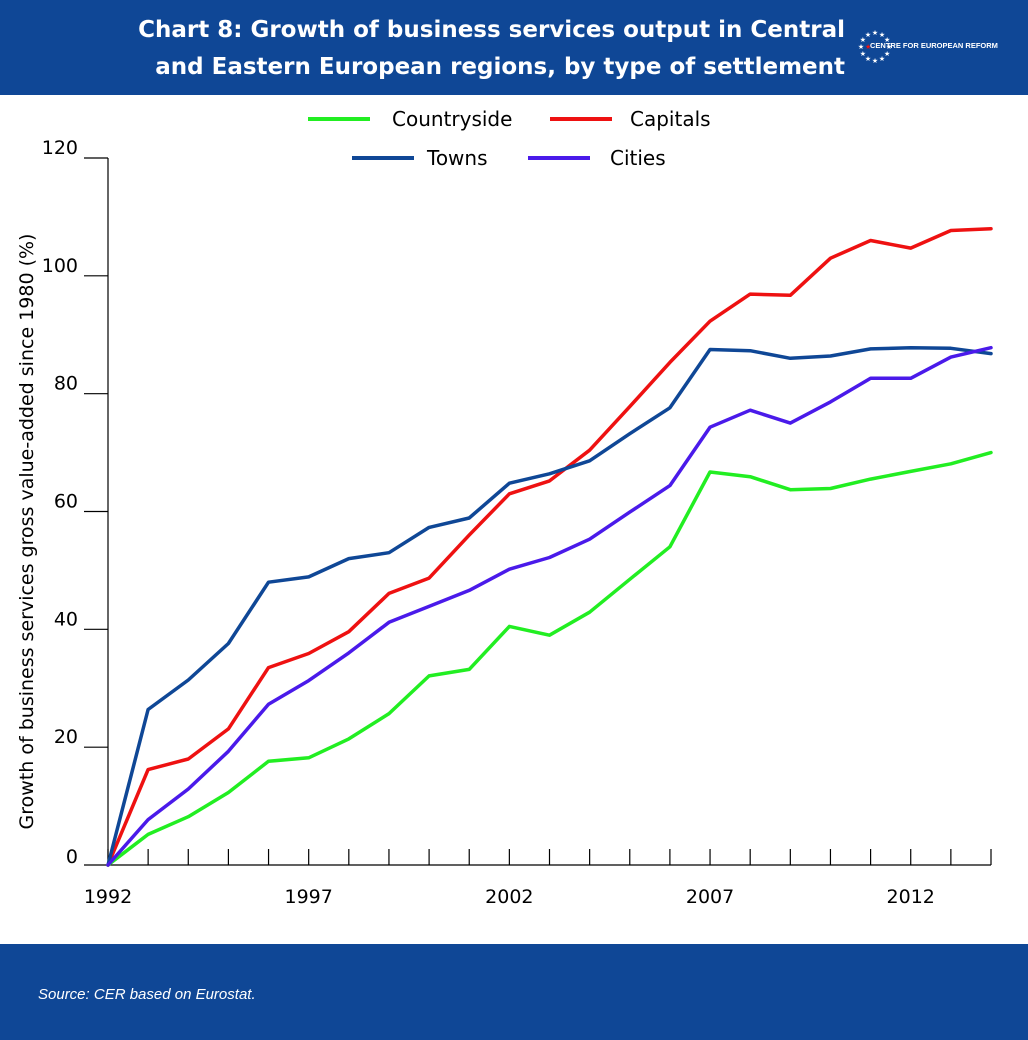  What do you see at coordinates (509, 897) in the screenshot?
I see `x-tick-label: 2002` at bounding box center [509, 897].